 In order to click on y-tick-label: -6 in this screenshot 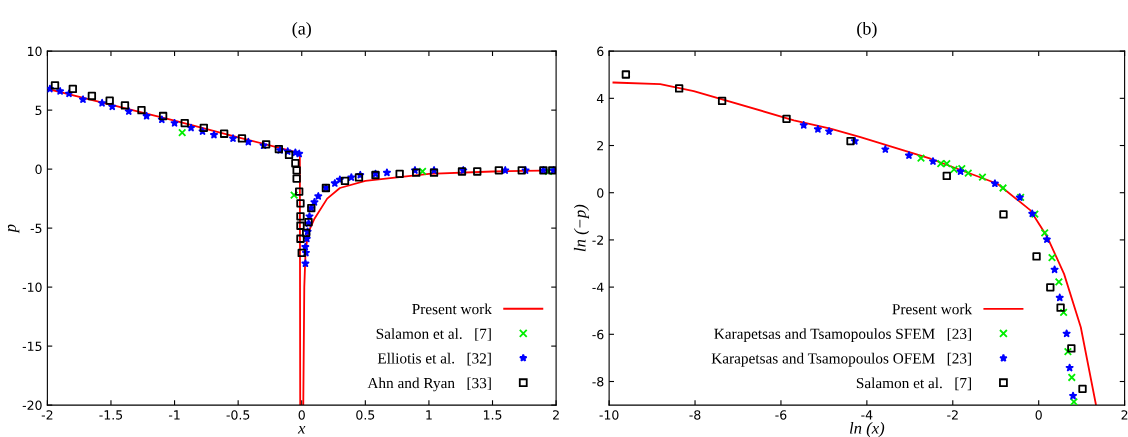, I will do `click(598, 334)`.